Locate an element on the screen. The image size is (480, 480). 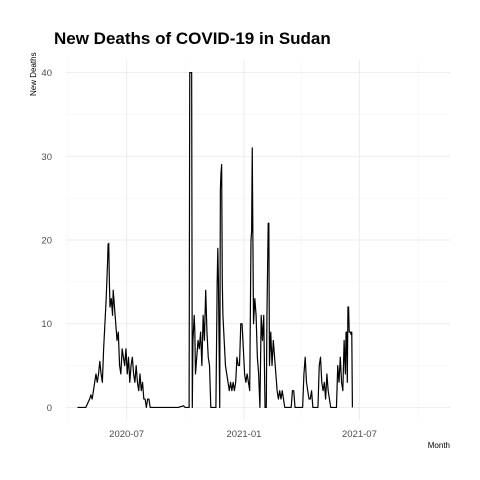
y-tick-label: 30 is located at coordinates (46, 157).